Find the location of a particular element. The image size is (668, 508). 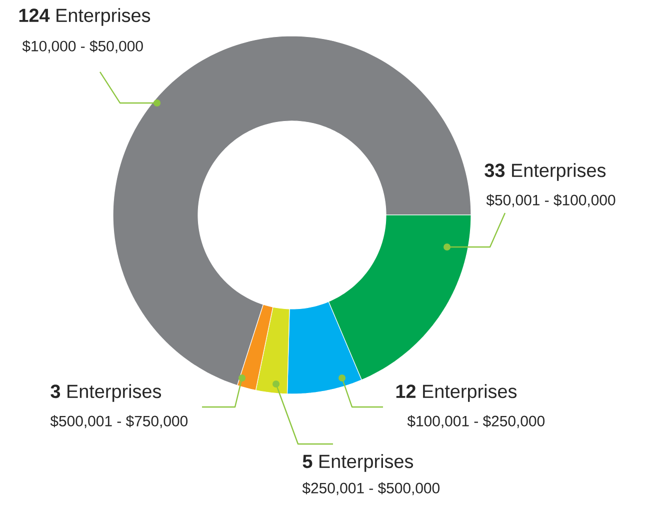

data-label: 5 Enterprises is located at coordinates (358, 463).